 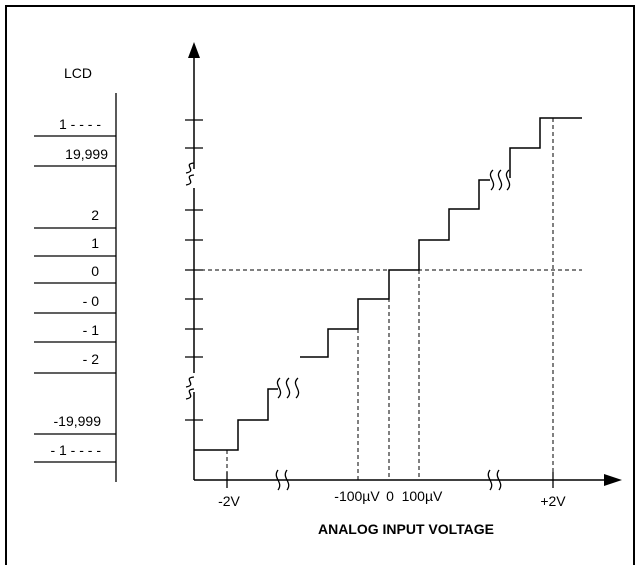 I want to click on lcd-reading: -19,999, so click(x=78, y=421).